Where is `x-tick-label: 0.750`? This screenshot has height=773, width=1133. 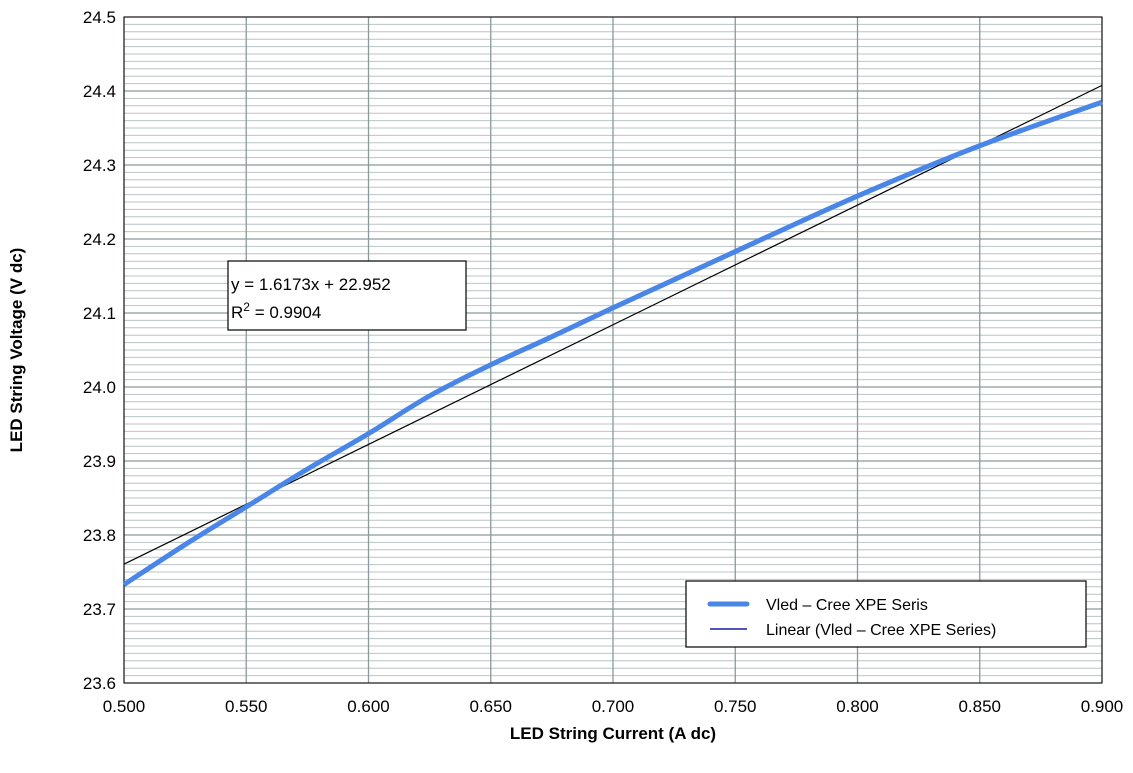 x-tick-label: 0.750 is located at coordinates (735, 706).